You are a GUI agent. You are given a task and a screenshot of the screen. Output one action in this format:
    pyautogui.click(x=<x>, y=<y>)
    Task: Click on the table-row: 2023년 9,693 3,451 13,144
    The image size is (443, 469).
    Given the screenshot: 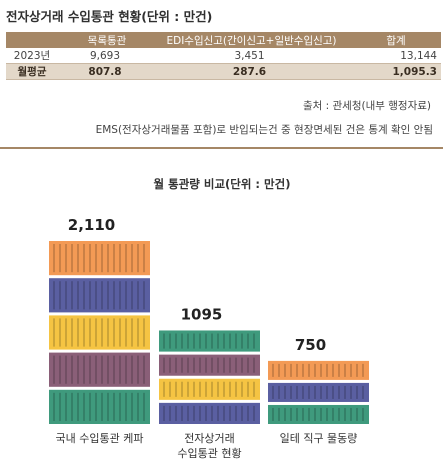 What is the action you would take?
    pyautogui.click(x=223, y=56)
    